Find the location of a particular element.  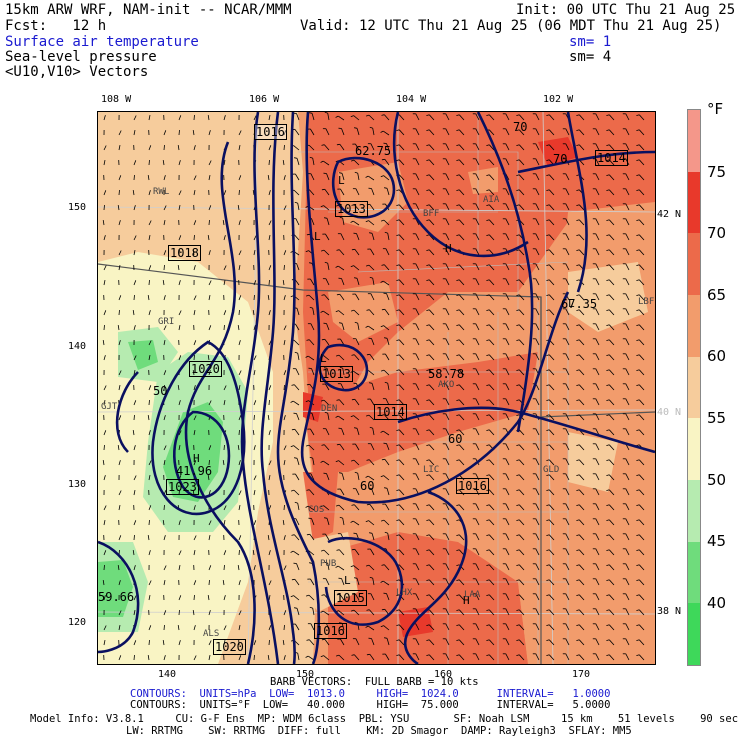

low-marker: L is located at coordinates (347, 580).